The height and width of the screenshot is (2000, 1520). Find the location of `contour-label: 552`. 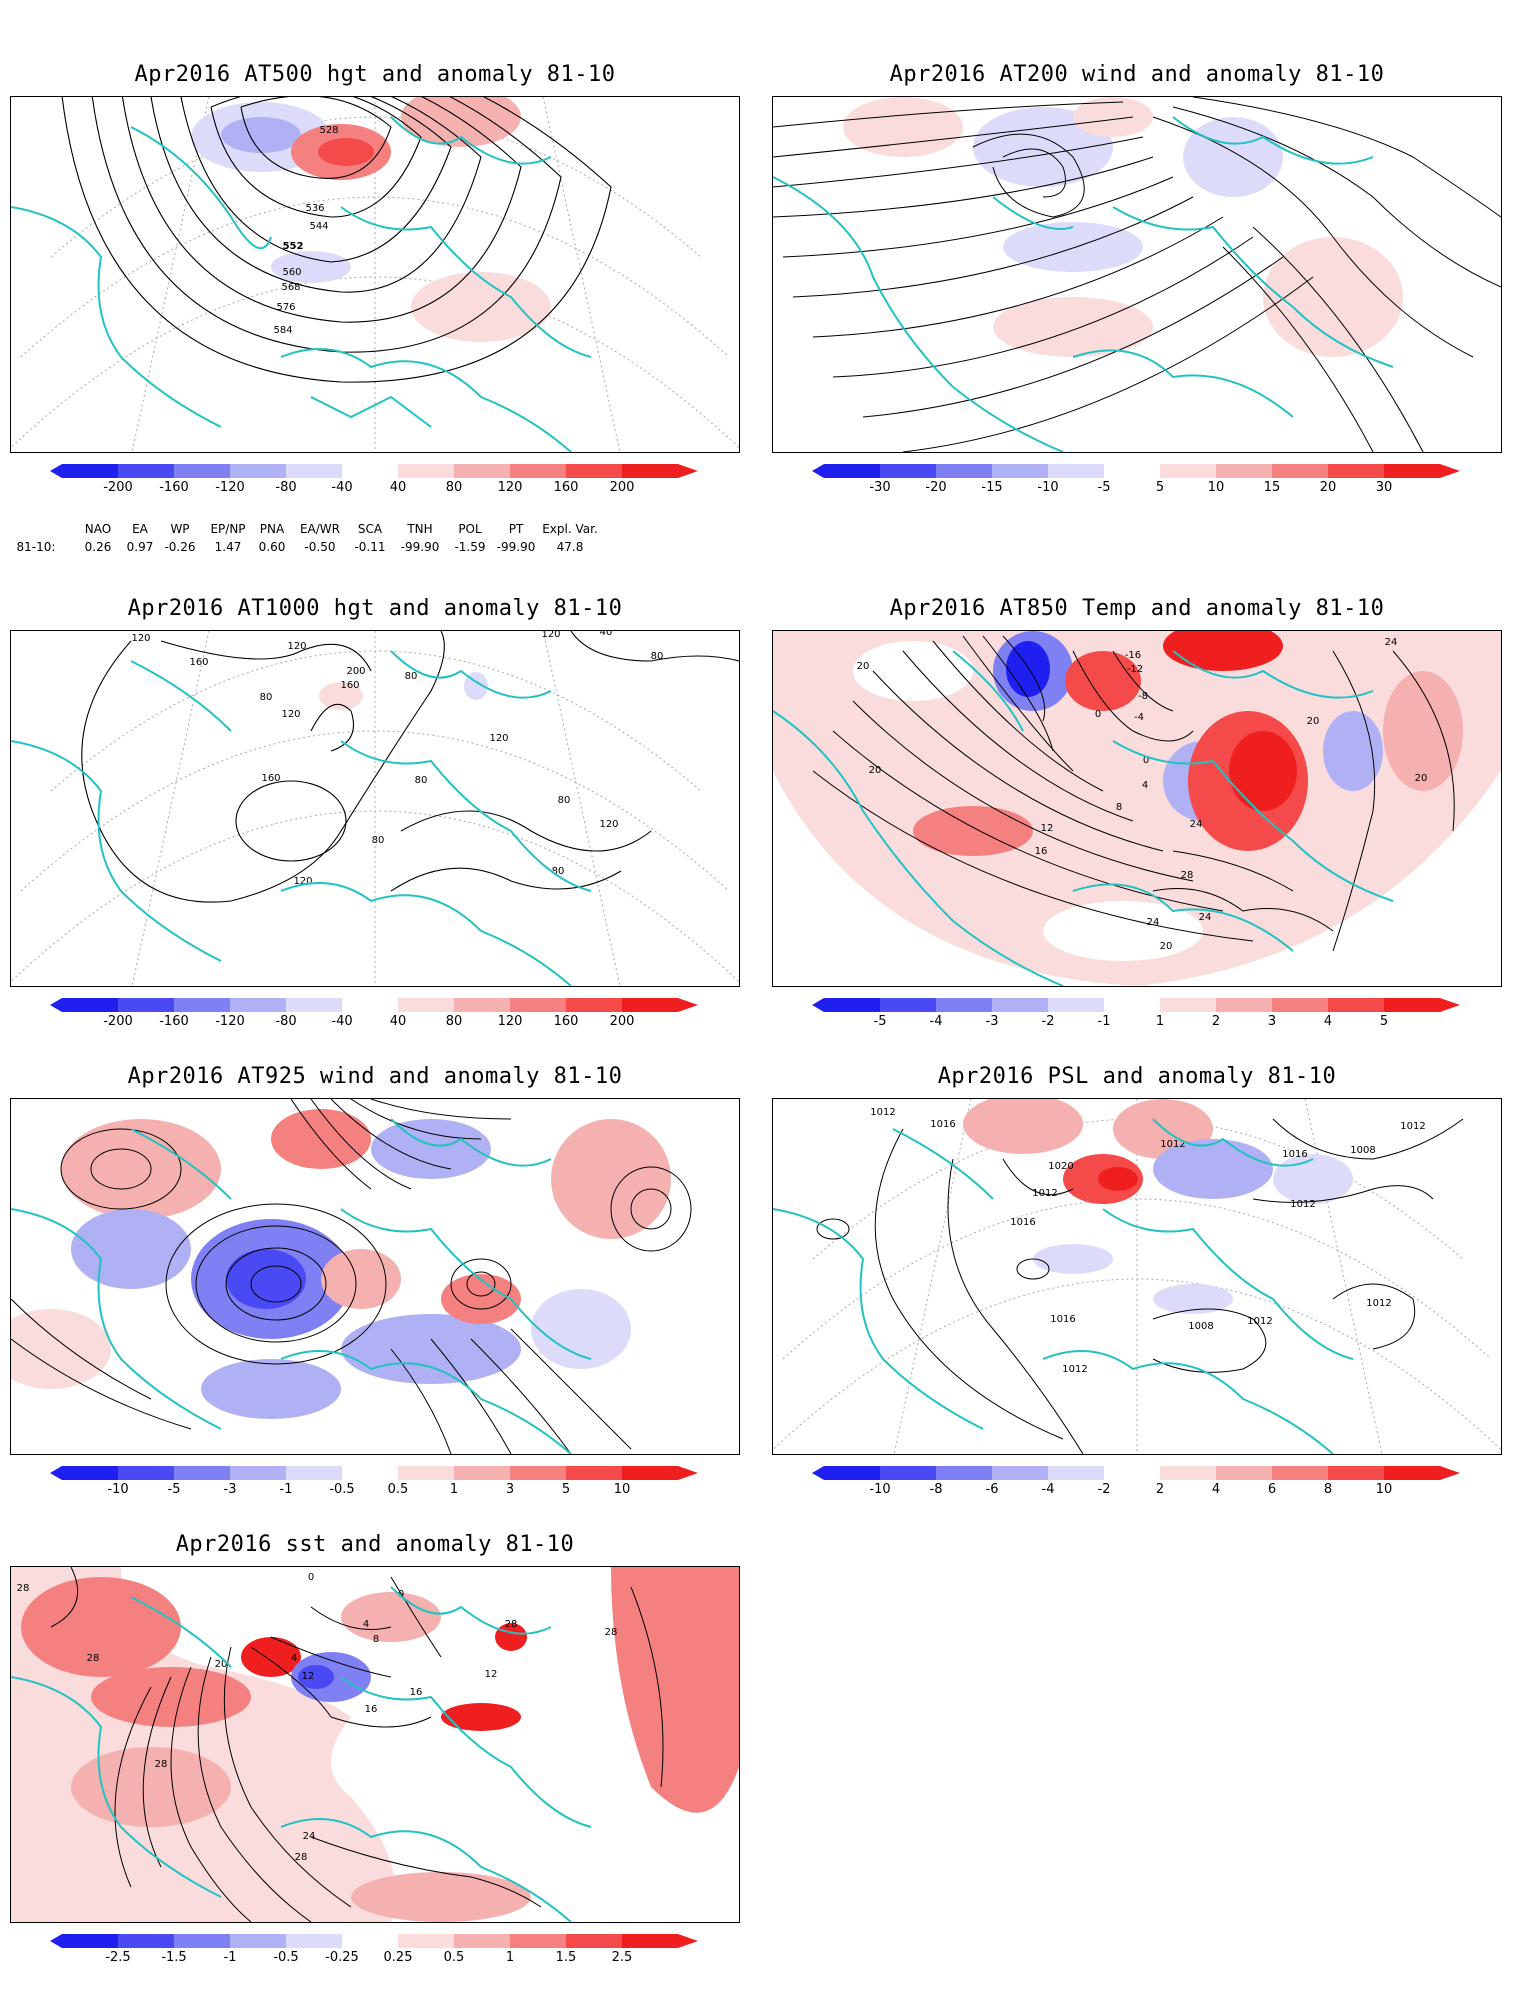

contour-label: 552 is located at coordinates (293, 246).